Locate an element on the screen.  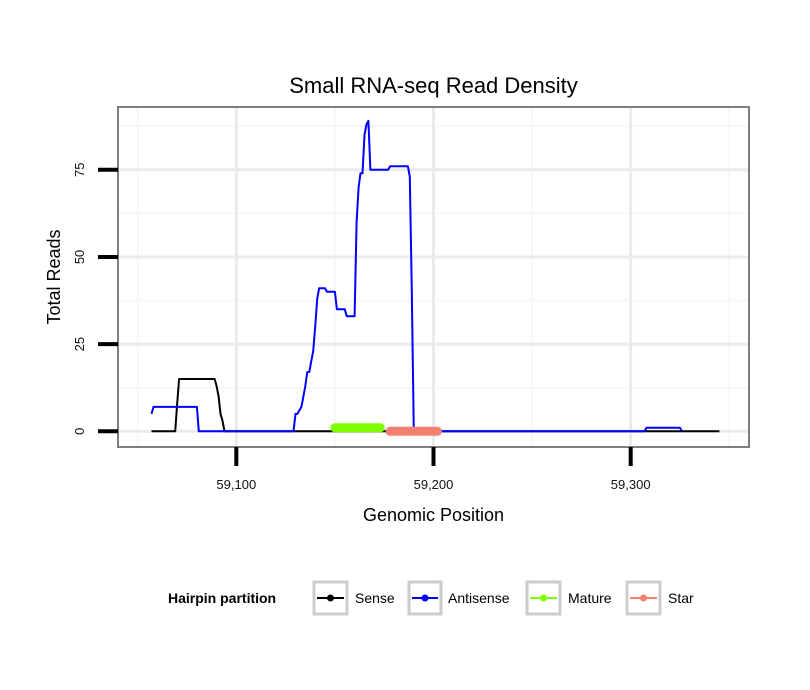
y-axis-title: Total Reads is located at coordinates (54, 276).